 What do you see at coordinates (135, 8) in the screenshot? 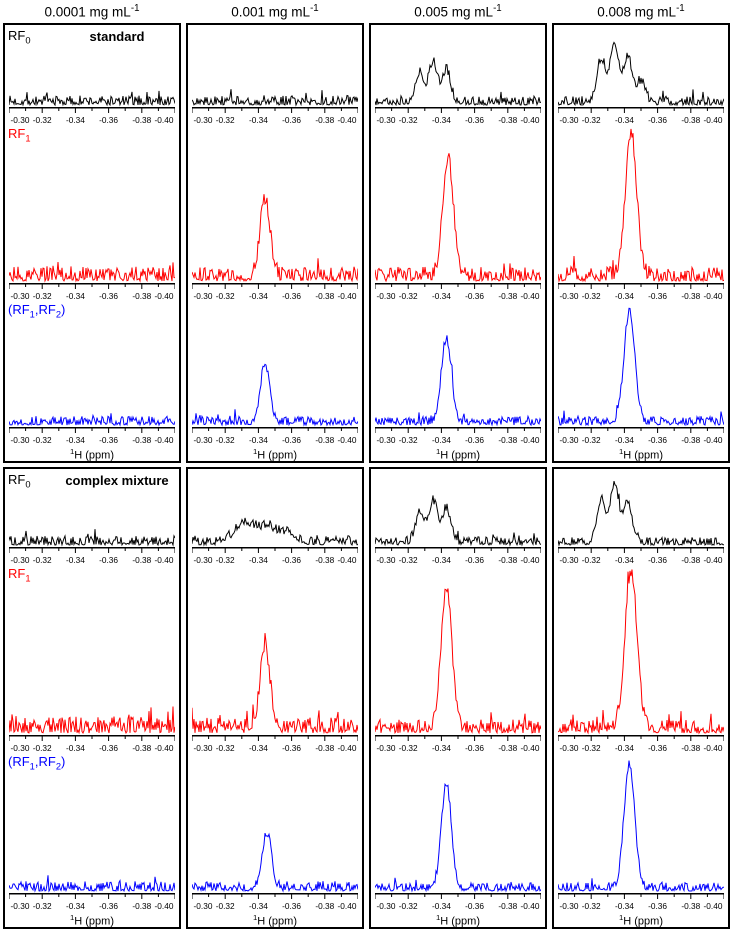
I see `superscript: -1` at bounding box center [135, 8].